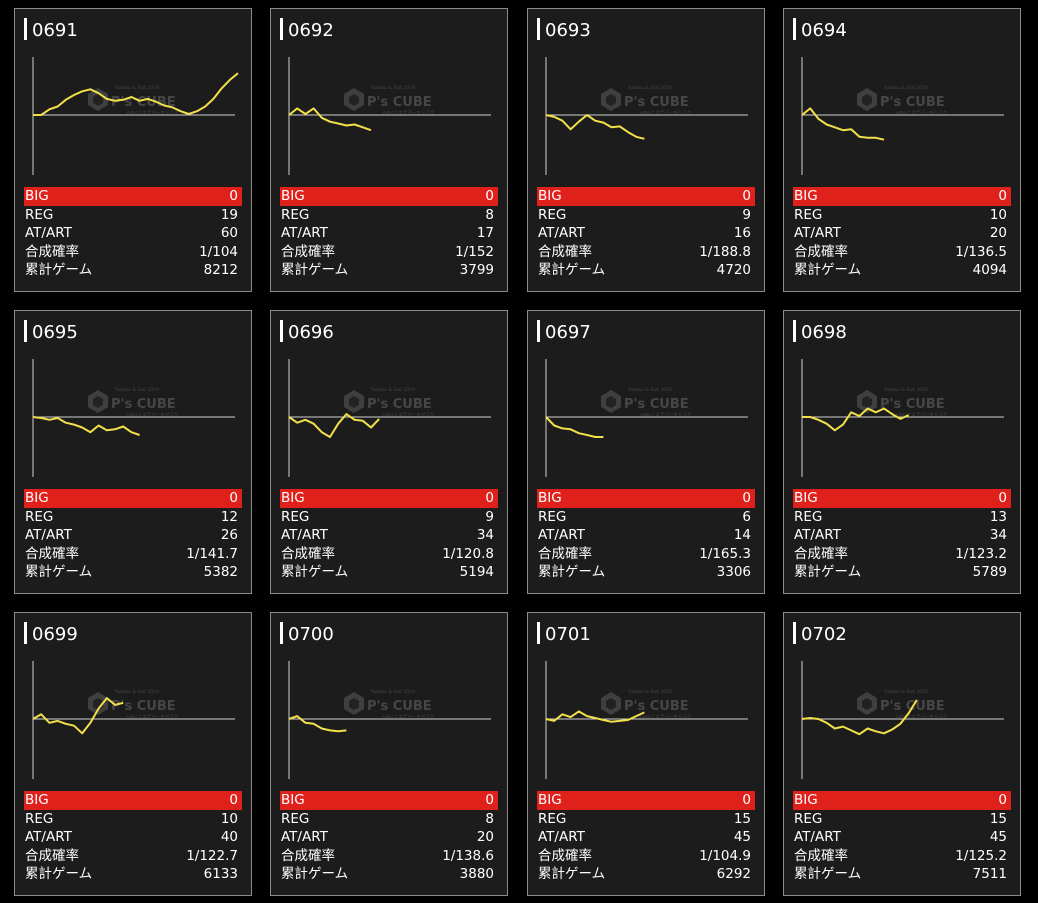 The height and width of the screenshot is (903, 1038). What do you see at coordinates (733, 572) in the screenshot?
I see `games-value: 3306` at bounding box center [733, 572].